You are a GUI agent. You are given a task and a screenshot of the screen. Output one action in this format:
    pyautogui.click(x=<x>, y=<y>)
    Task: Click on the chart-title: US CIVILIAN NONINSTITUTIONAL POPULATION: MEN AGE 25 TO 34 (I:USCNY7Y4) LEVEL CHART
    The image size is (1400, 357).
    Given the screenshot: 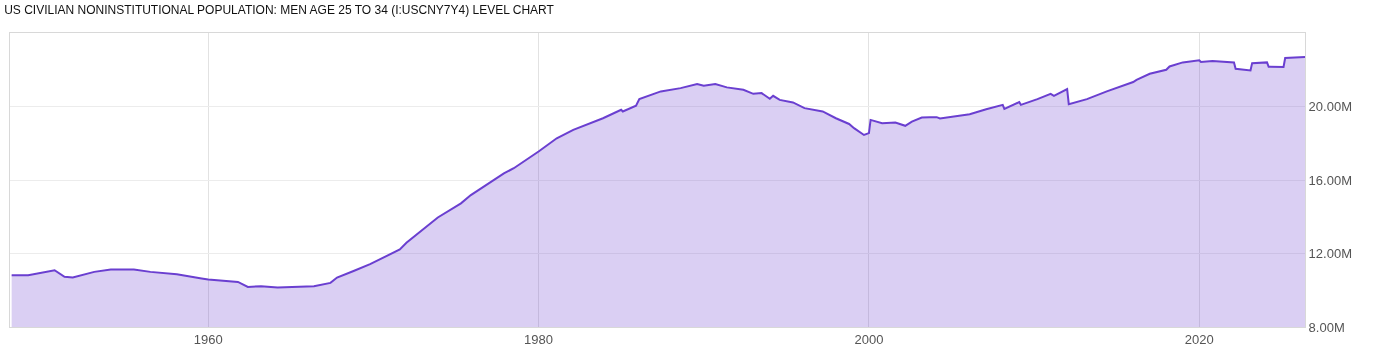 What is the action you would take?
    pyautogui.click(x=279, y=9)
    